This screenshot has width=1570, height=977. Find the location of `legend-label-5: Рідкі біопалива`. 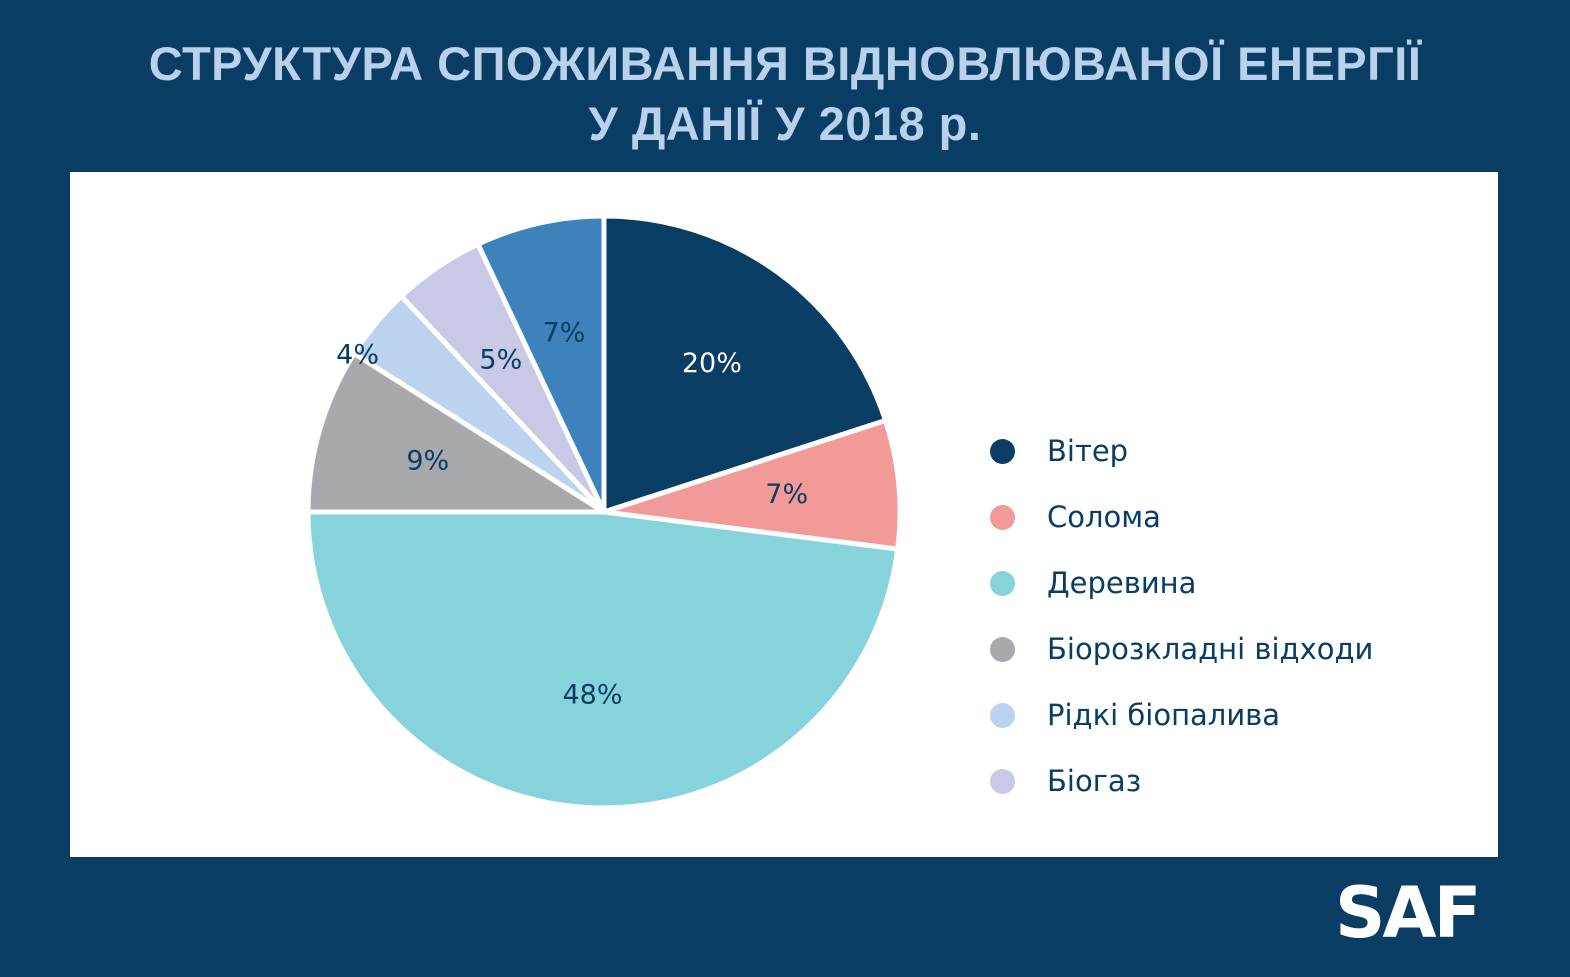

legend-label-5: Рідкі біопалива is located at coordinates (1164, 715).